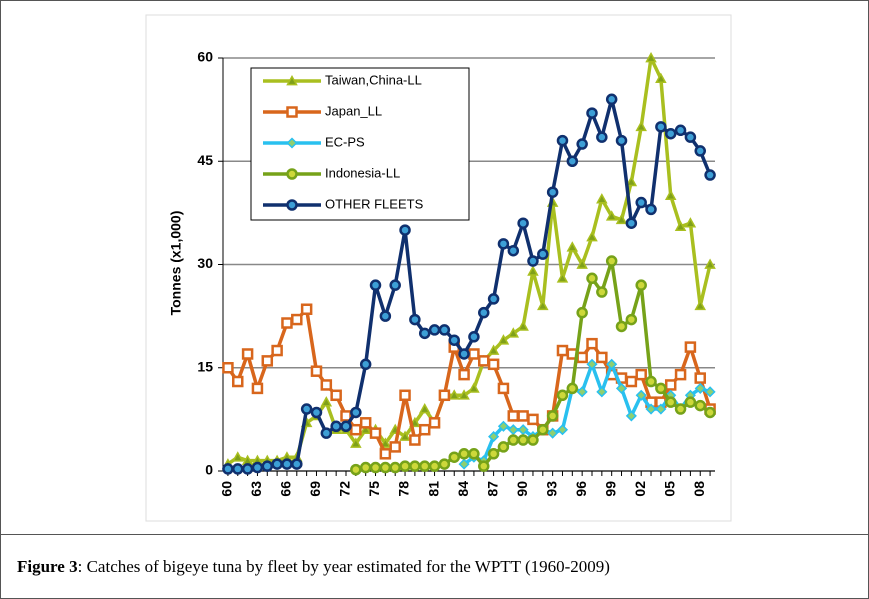  Describe the element at coordinates (315, 489) in the screenshot. I see `x-tick-label: 69` at that location.